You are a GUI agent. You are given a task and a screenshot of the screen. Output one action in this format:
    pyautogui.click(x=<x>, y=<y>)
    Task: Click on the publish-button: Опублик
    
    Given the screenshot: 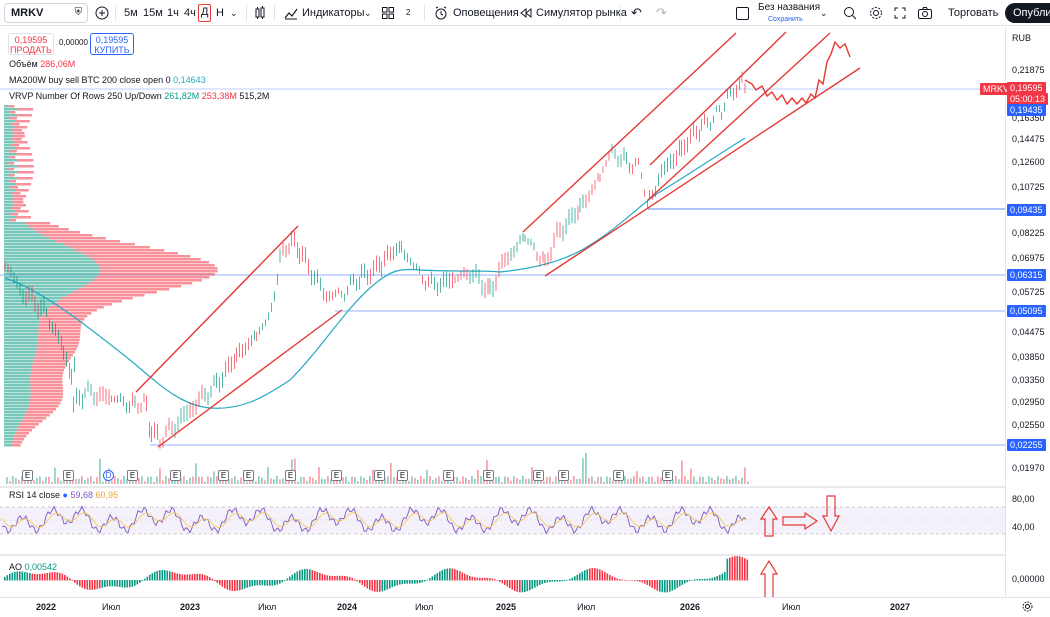 What is the action you would take?
    pyautogui.click(x=1027, y=13)
    